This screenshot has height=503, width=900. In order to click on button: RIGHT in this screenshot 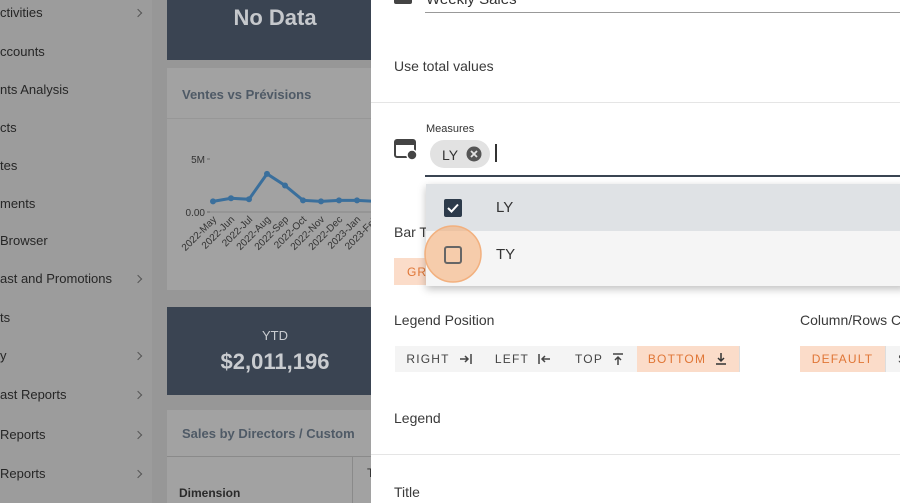, I will do `click(439, 359)`.